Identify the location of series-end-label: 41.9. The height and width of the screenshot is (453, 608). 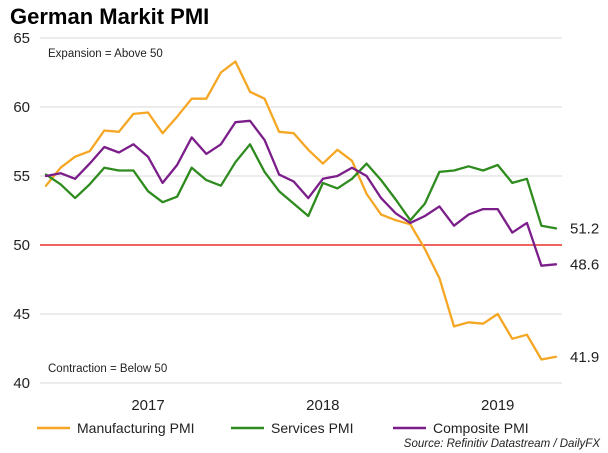
(584, 357).